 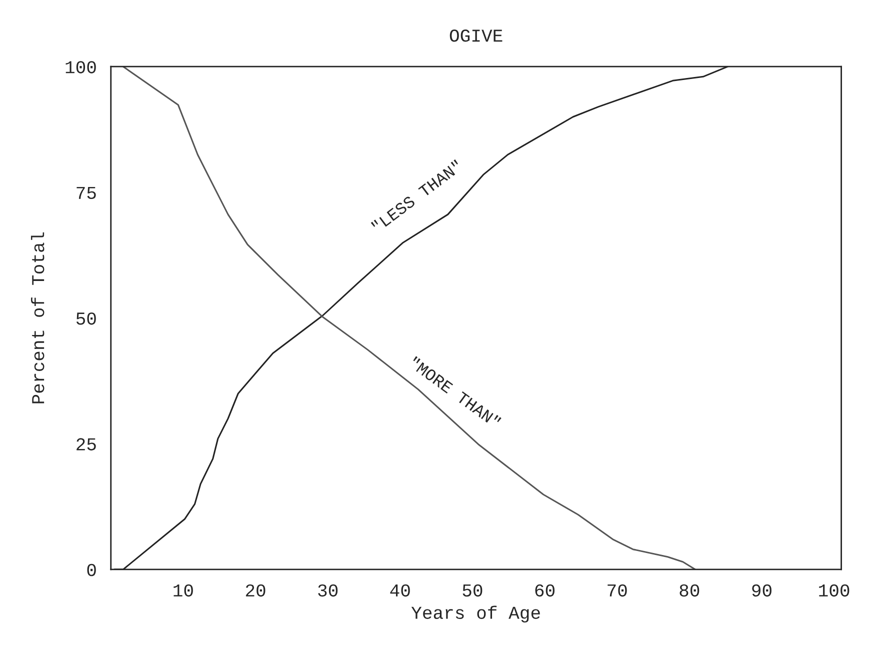 I want to click on y-tick-label: 50, so click(x=86, y=318).